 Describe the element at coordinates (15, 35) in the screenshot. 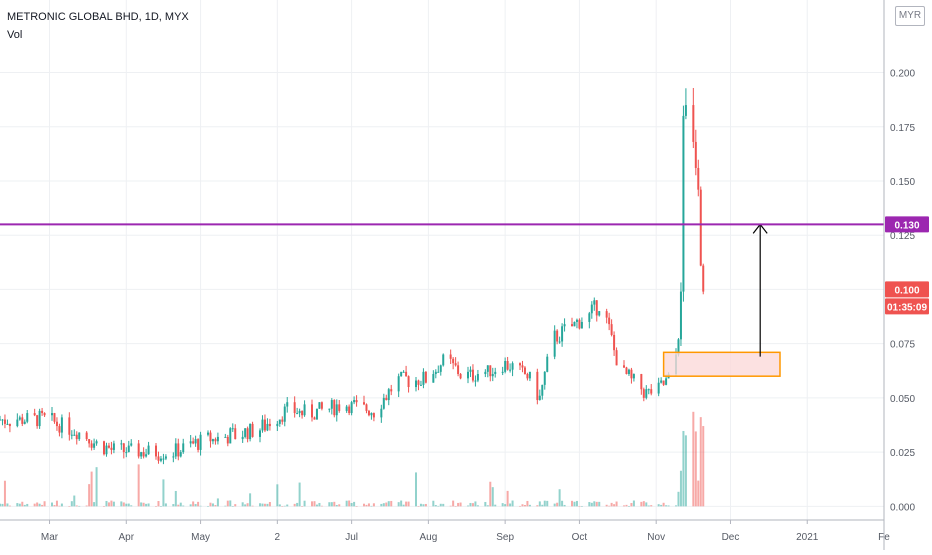

I see `volume-indicator-label: Vol` at that location.